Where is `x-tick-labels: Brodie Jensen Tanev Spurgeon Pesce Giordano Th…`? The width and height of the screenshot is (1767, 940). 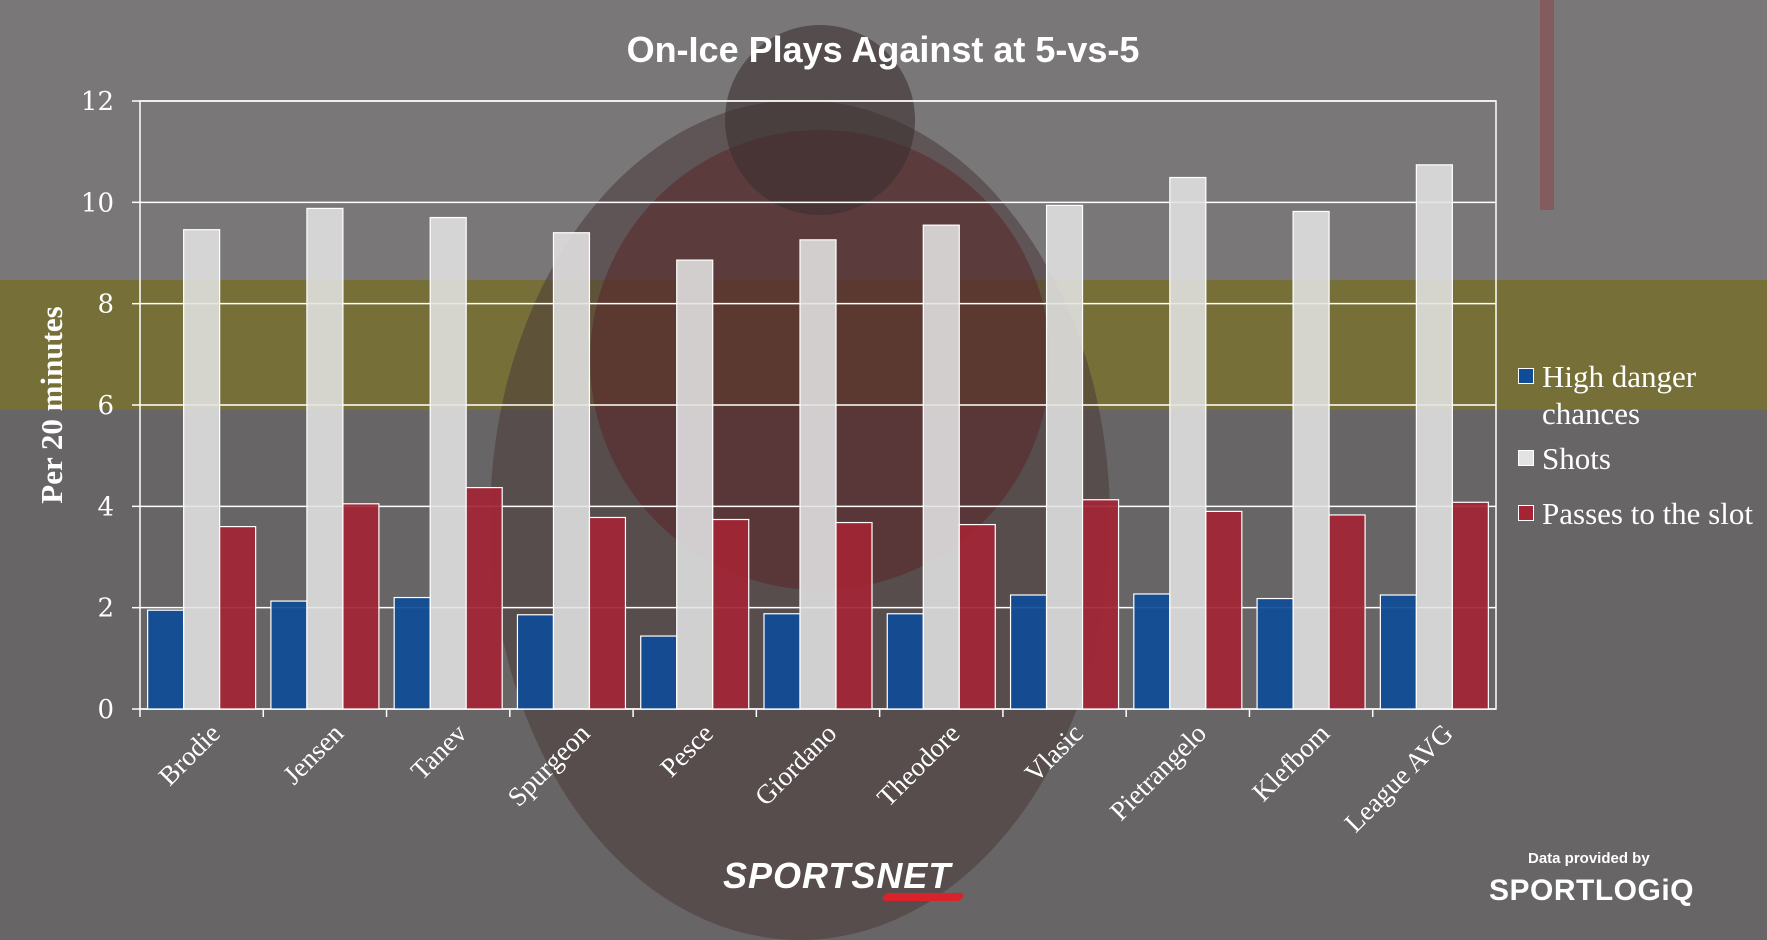
x-tick-labels: Brodie Jensen Tanev Spurgeon Pesce Giordano Th… is located at coordinates (806, 778).